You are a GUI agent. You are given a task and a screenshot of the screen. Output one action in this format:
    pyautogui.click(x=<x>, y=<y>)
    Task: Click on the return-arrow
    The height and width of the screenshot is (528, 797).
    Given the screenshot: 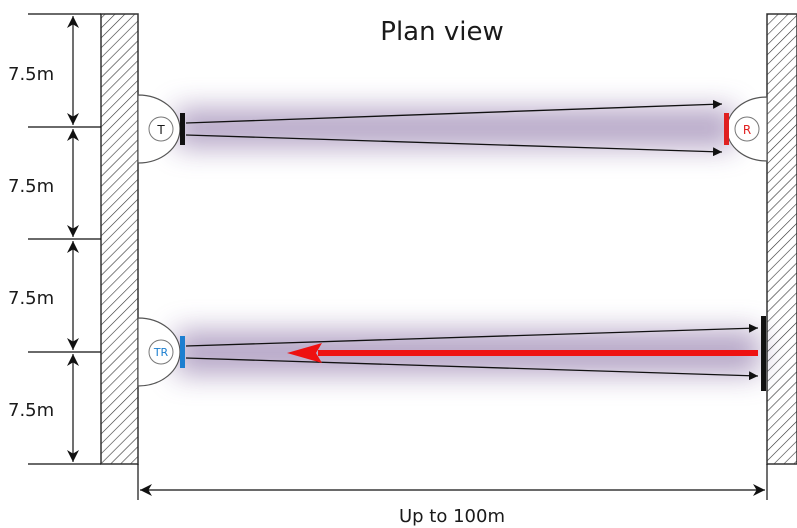 What is the action you would take?
    pyautogui.click(x=522, y=353)
    